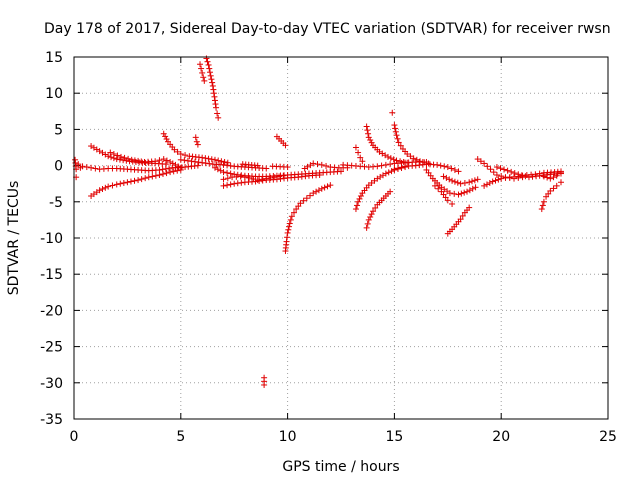  Describe the element at coordinates (51, 384) in the screenshot. I see `y-tick-label: -30` at that location.